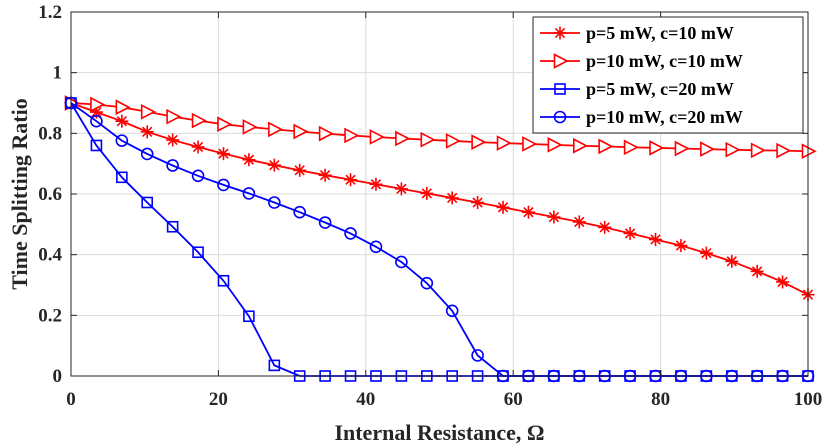  Describe the element at coordinates (513, 399) in the screenshot. I see `x-tick-label: 60` at that location.